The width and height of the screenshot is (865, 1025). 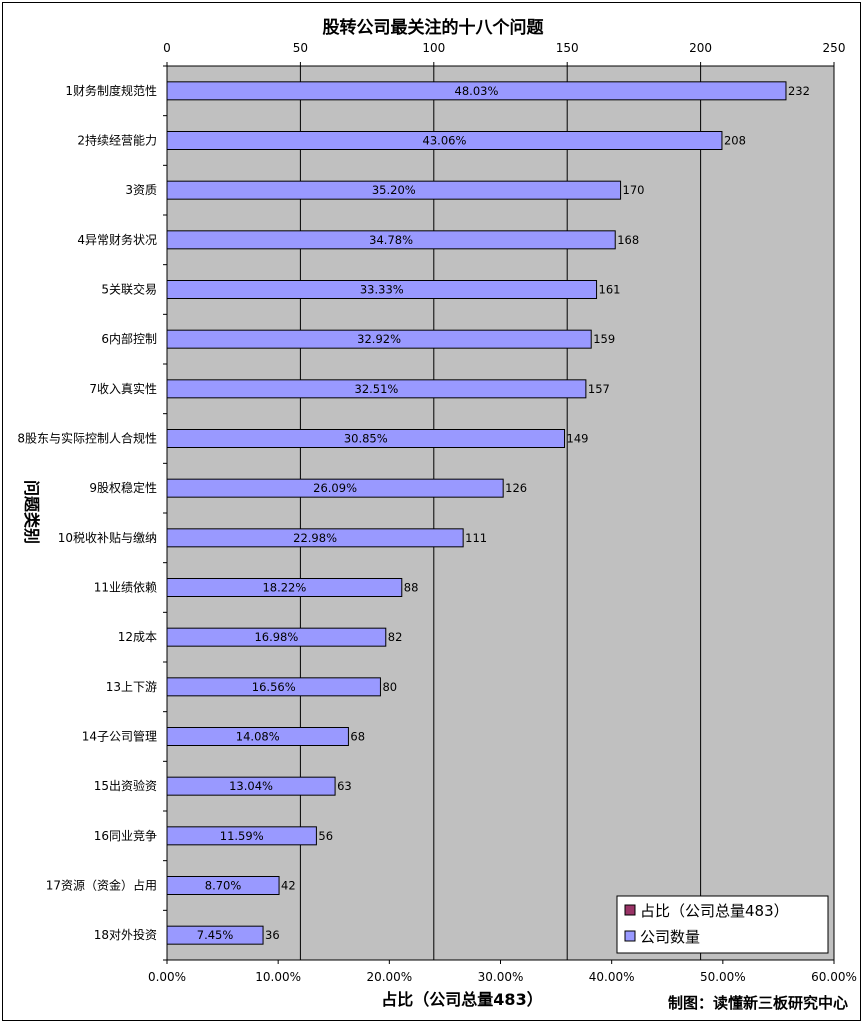 I want to click on category-label: 9股权稳定性, so click(x=123, y=487).